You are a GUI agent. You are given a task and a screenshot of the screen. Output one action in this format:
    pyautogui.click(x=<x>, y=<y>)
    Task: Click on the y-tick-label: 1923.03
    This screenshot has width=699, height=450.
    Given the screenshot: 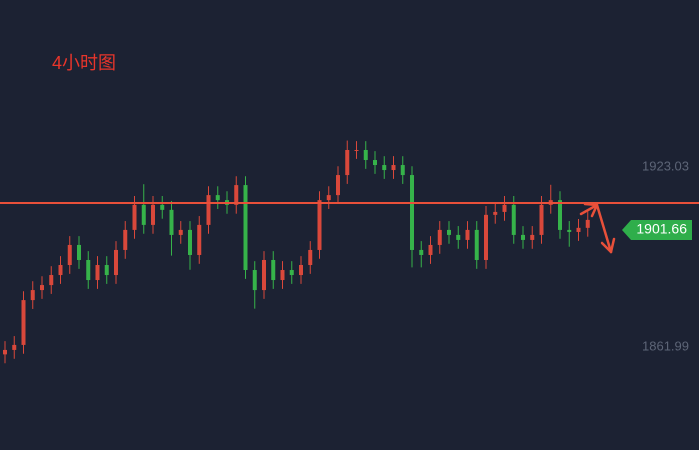 What is the action you would take?
    pyautogui.click(x=665, y=165)
    